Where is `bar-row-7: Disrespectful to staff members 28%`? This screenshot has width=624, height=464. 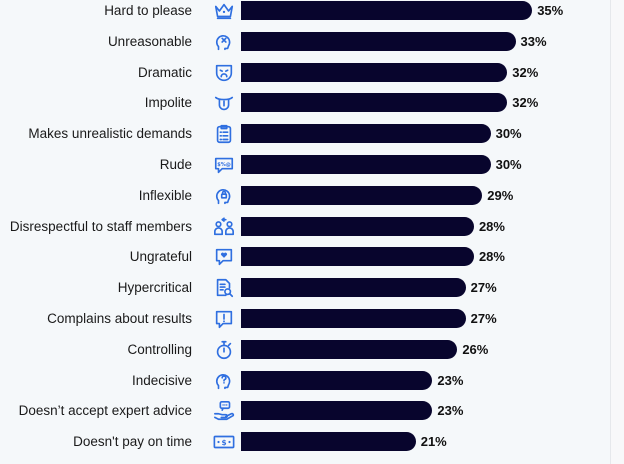 bar-row-7: Disrespectful to staff members 28% is located at coordinates (305, 227).